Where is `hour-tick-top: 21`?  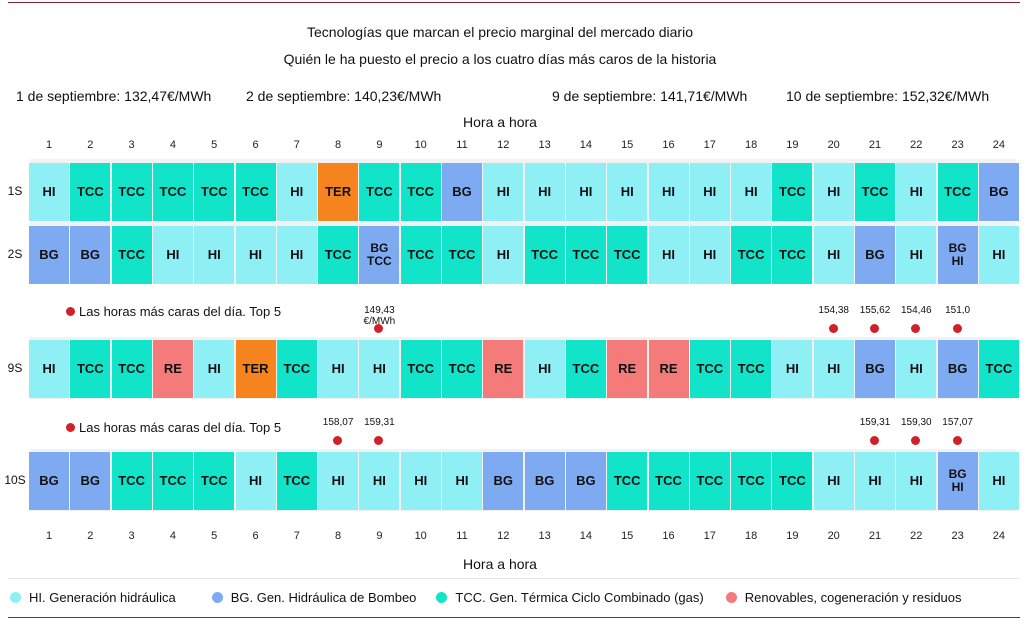 hour-tick-top: 21 is located at coordinates (875, 145).